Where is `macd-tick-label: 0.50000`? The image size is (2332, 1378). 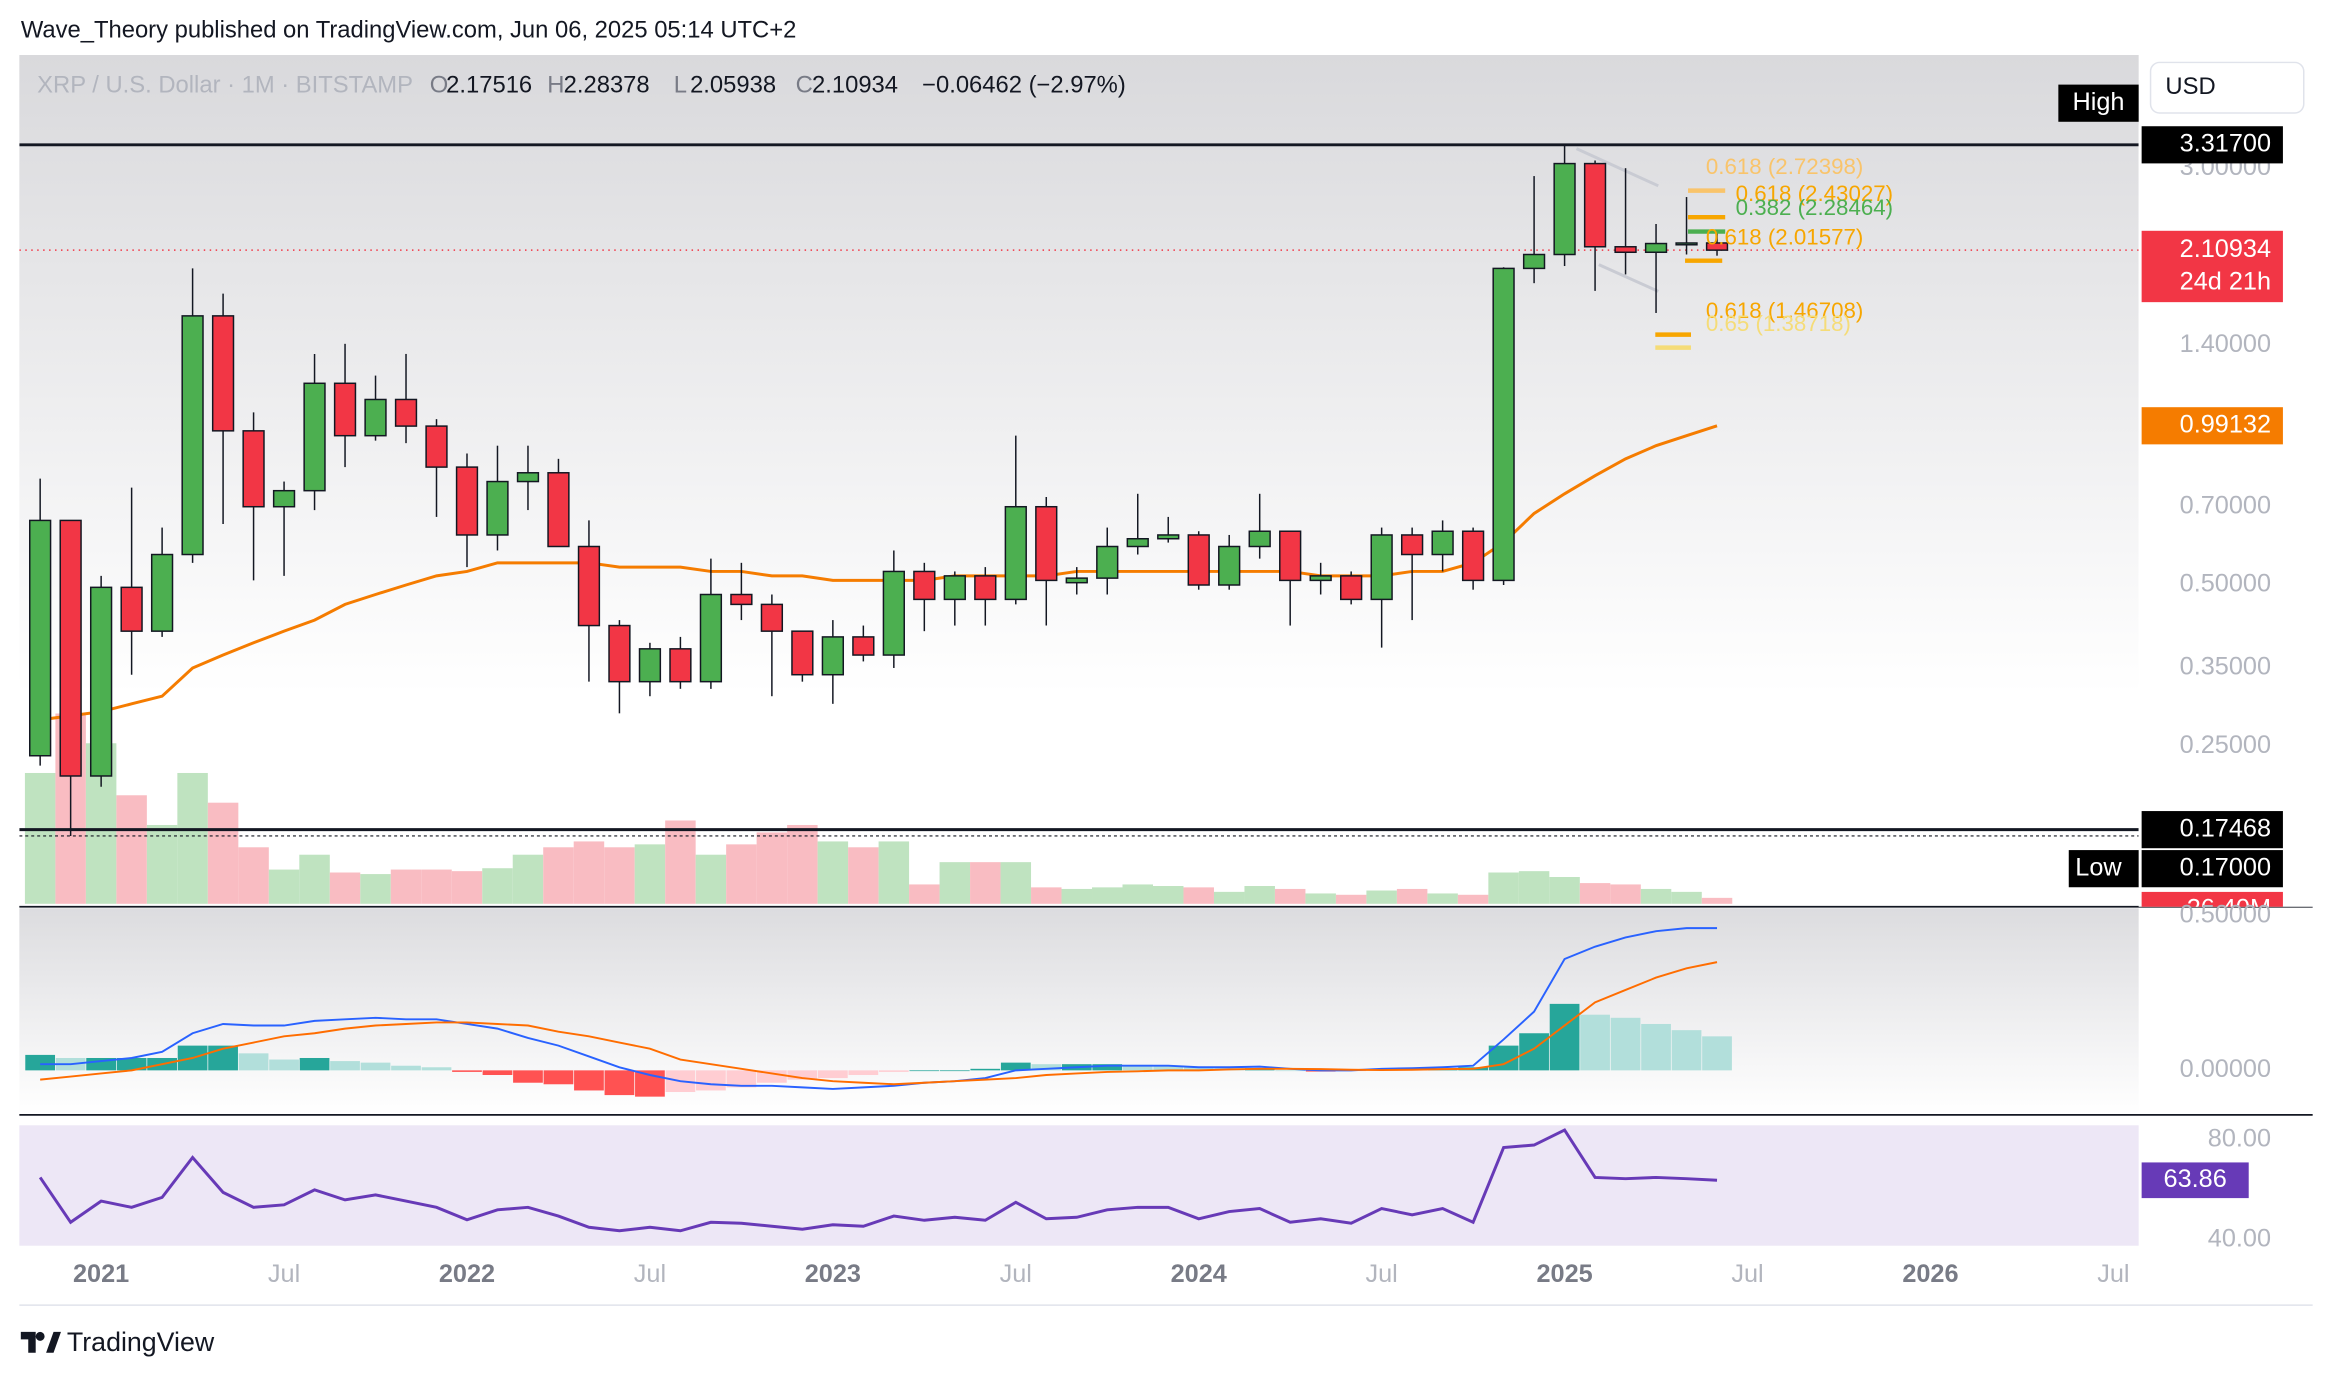
macd-tick-label: 0.50000 is located at coordinates (2225, 914).